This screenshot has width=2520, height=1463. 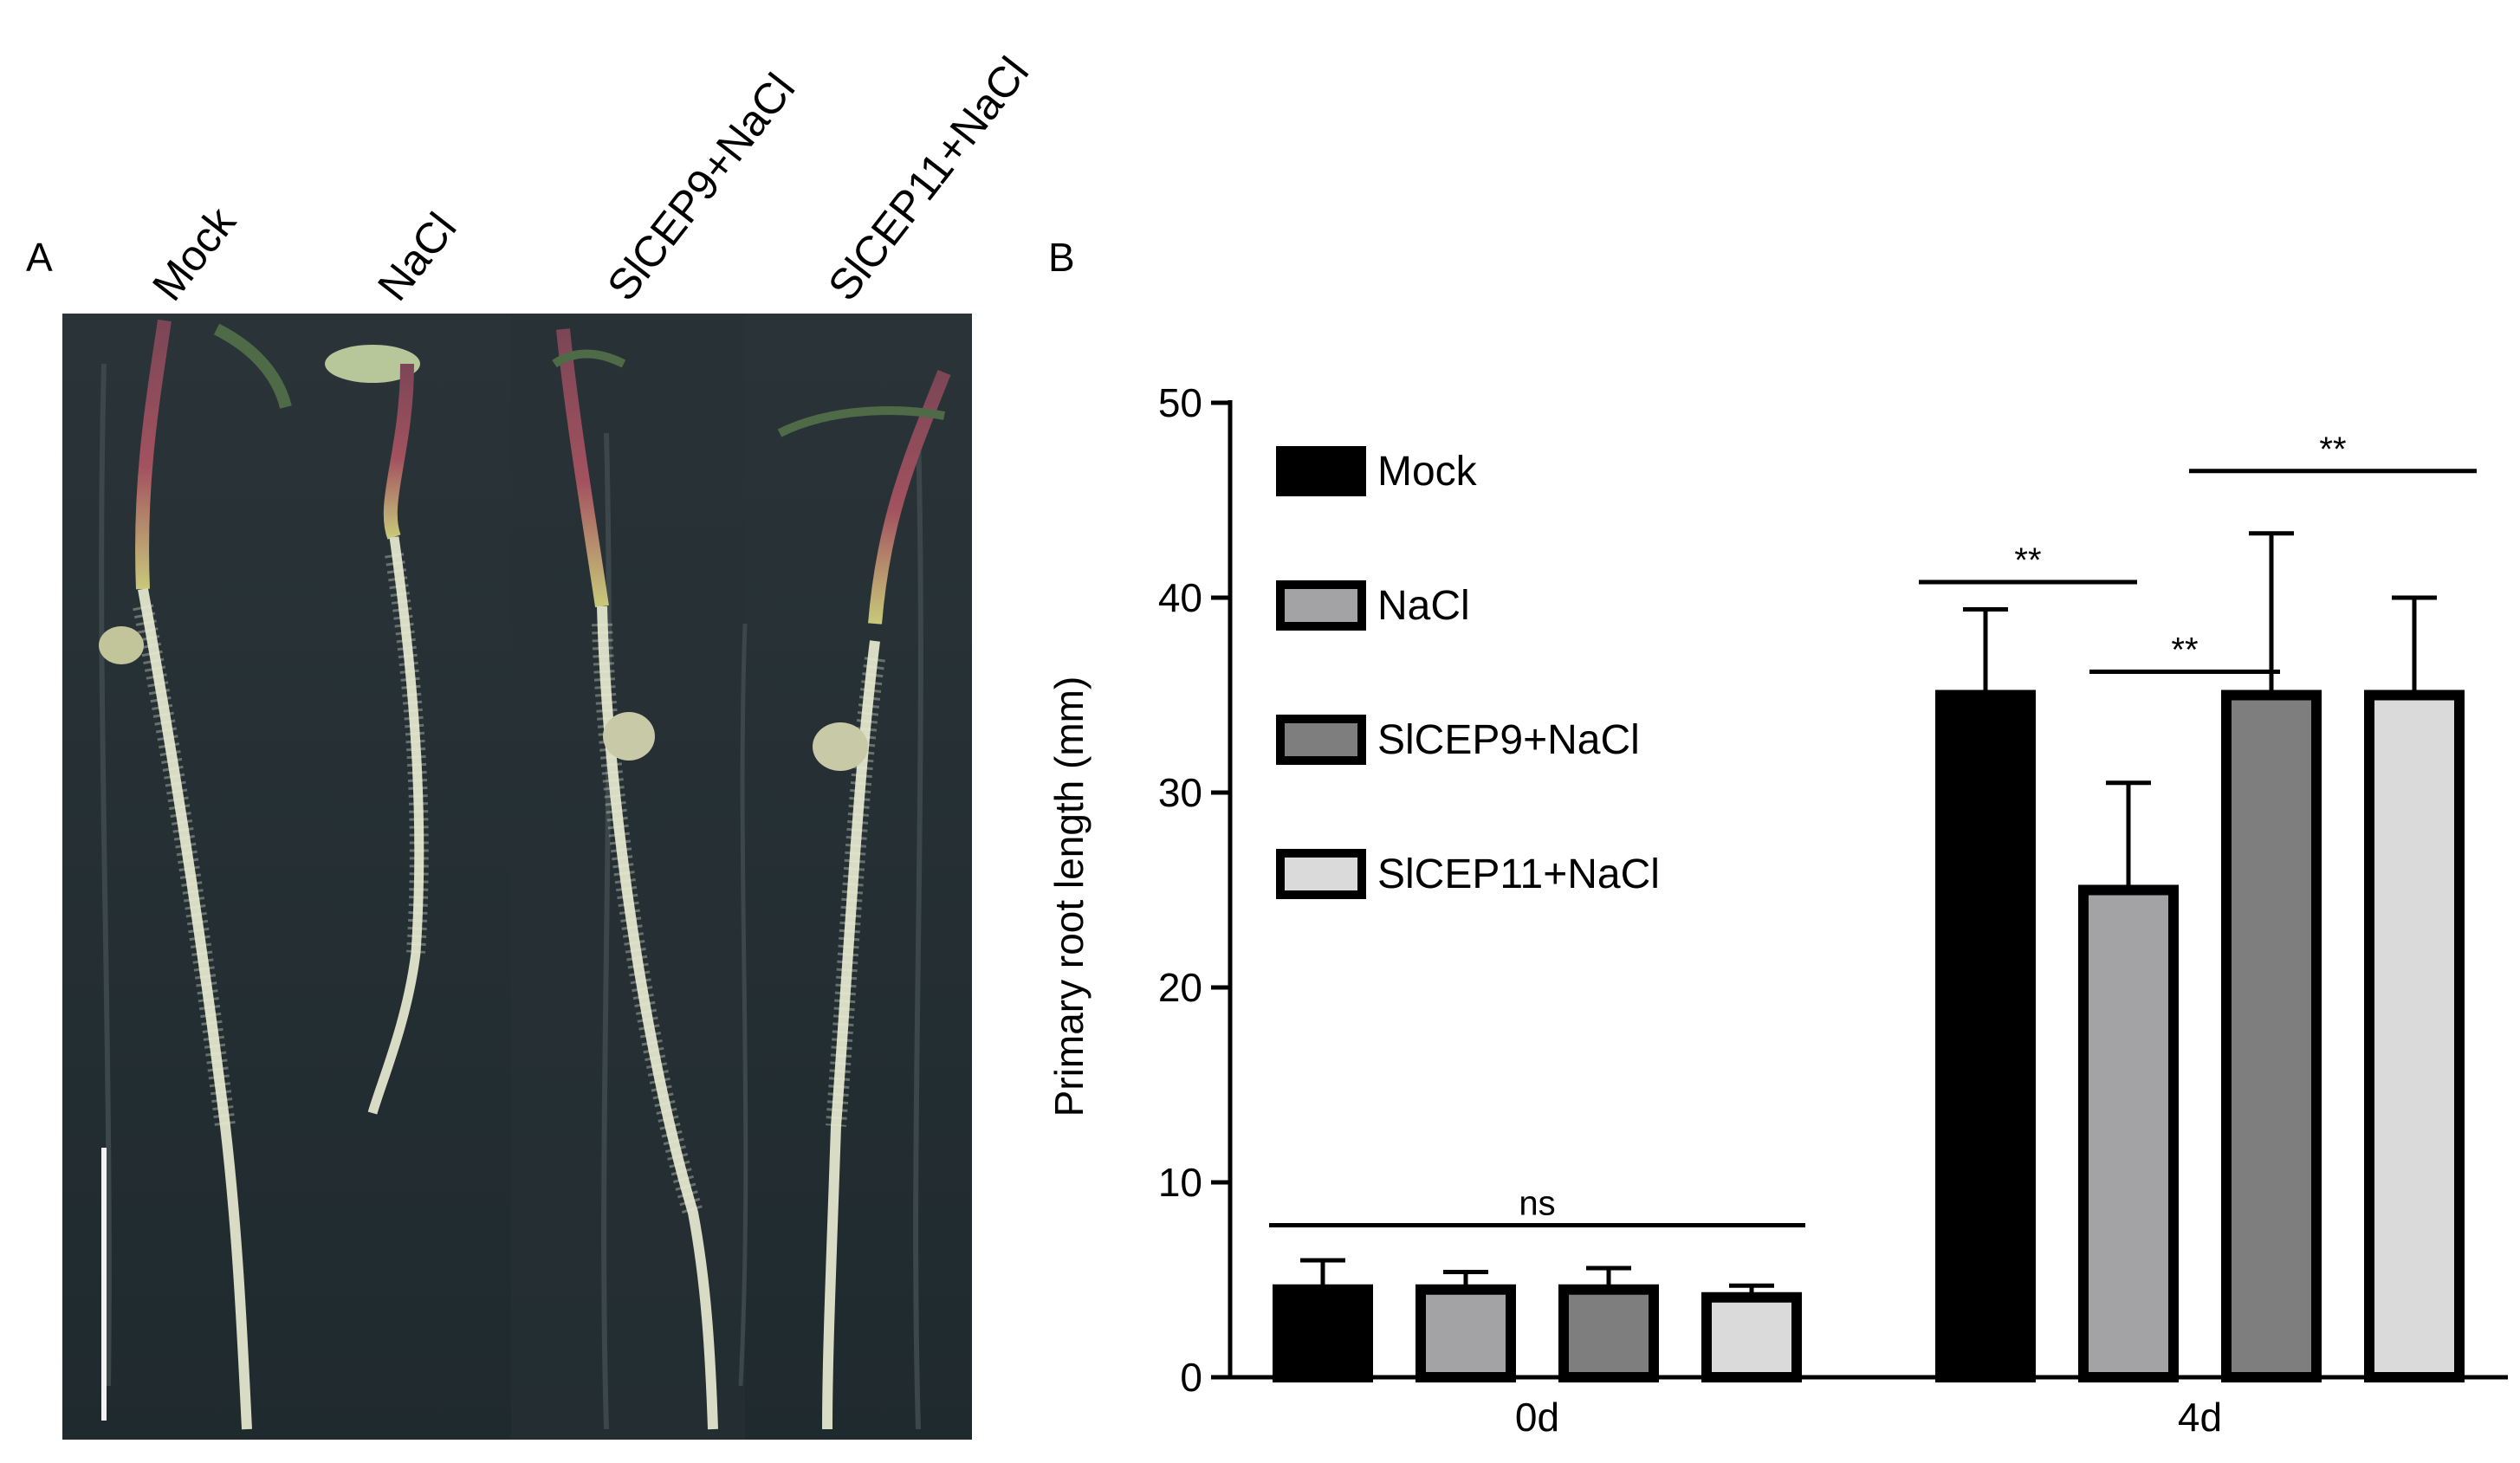 What do you see at coordinates (1180, 988) in the screenshot?
I see `y-tick-label: 20` at bounding box center [1180, 988].